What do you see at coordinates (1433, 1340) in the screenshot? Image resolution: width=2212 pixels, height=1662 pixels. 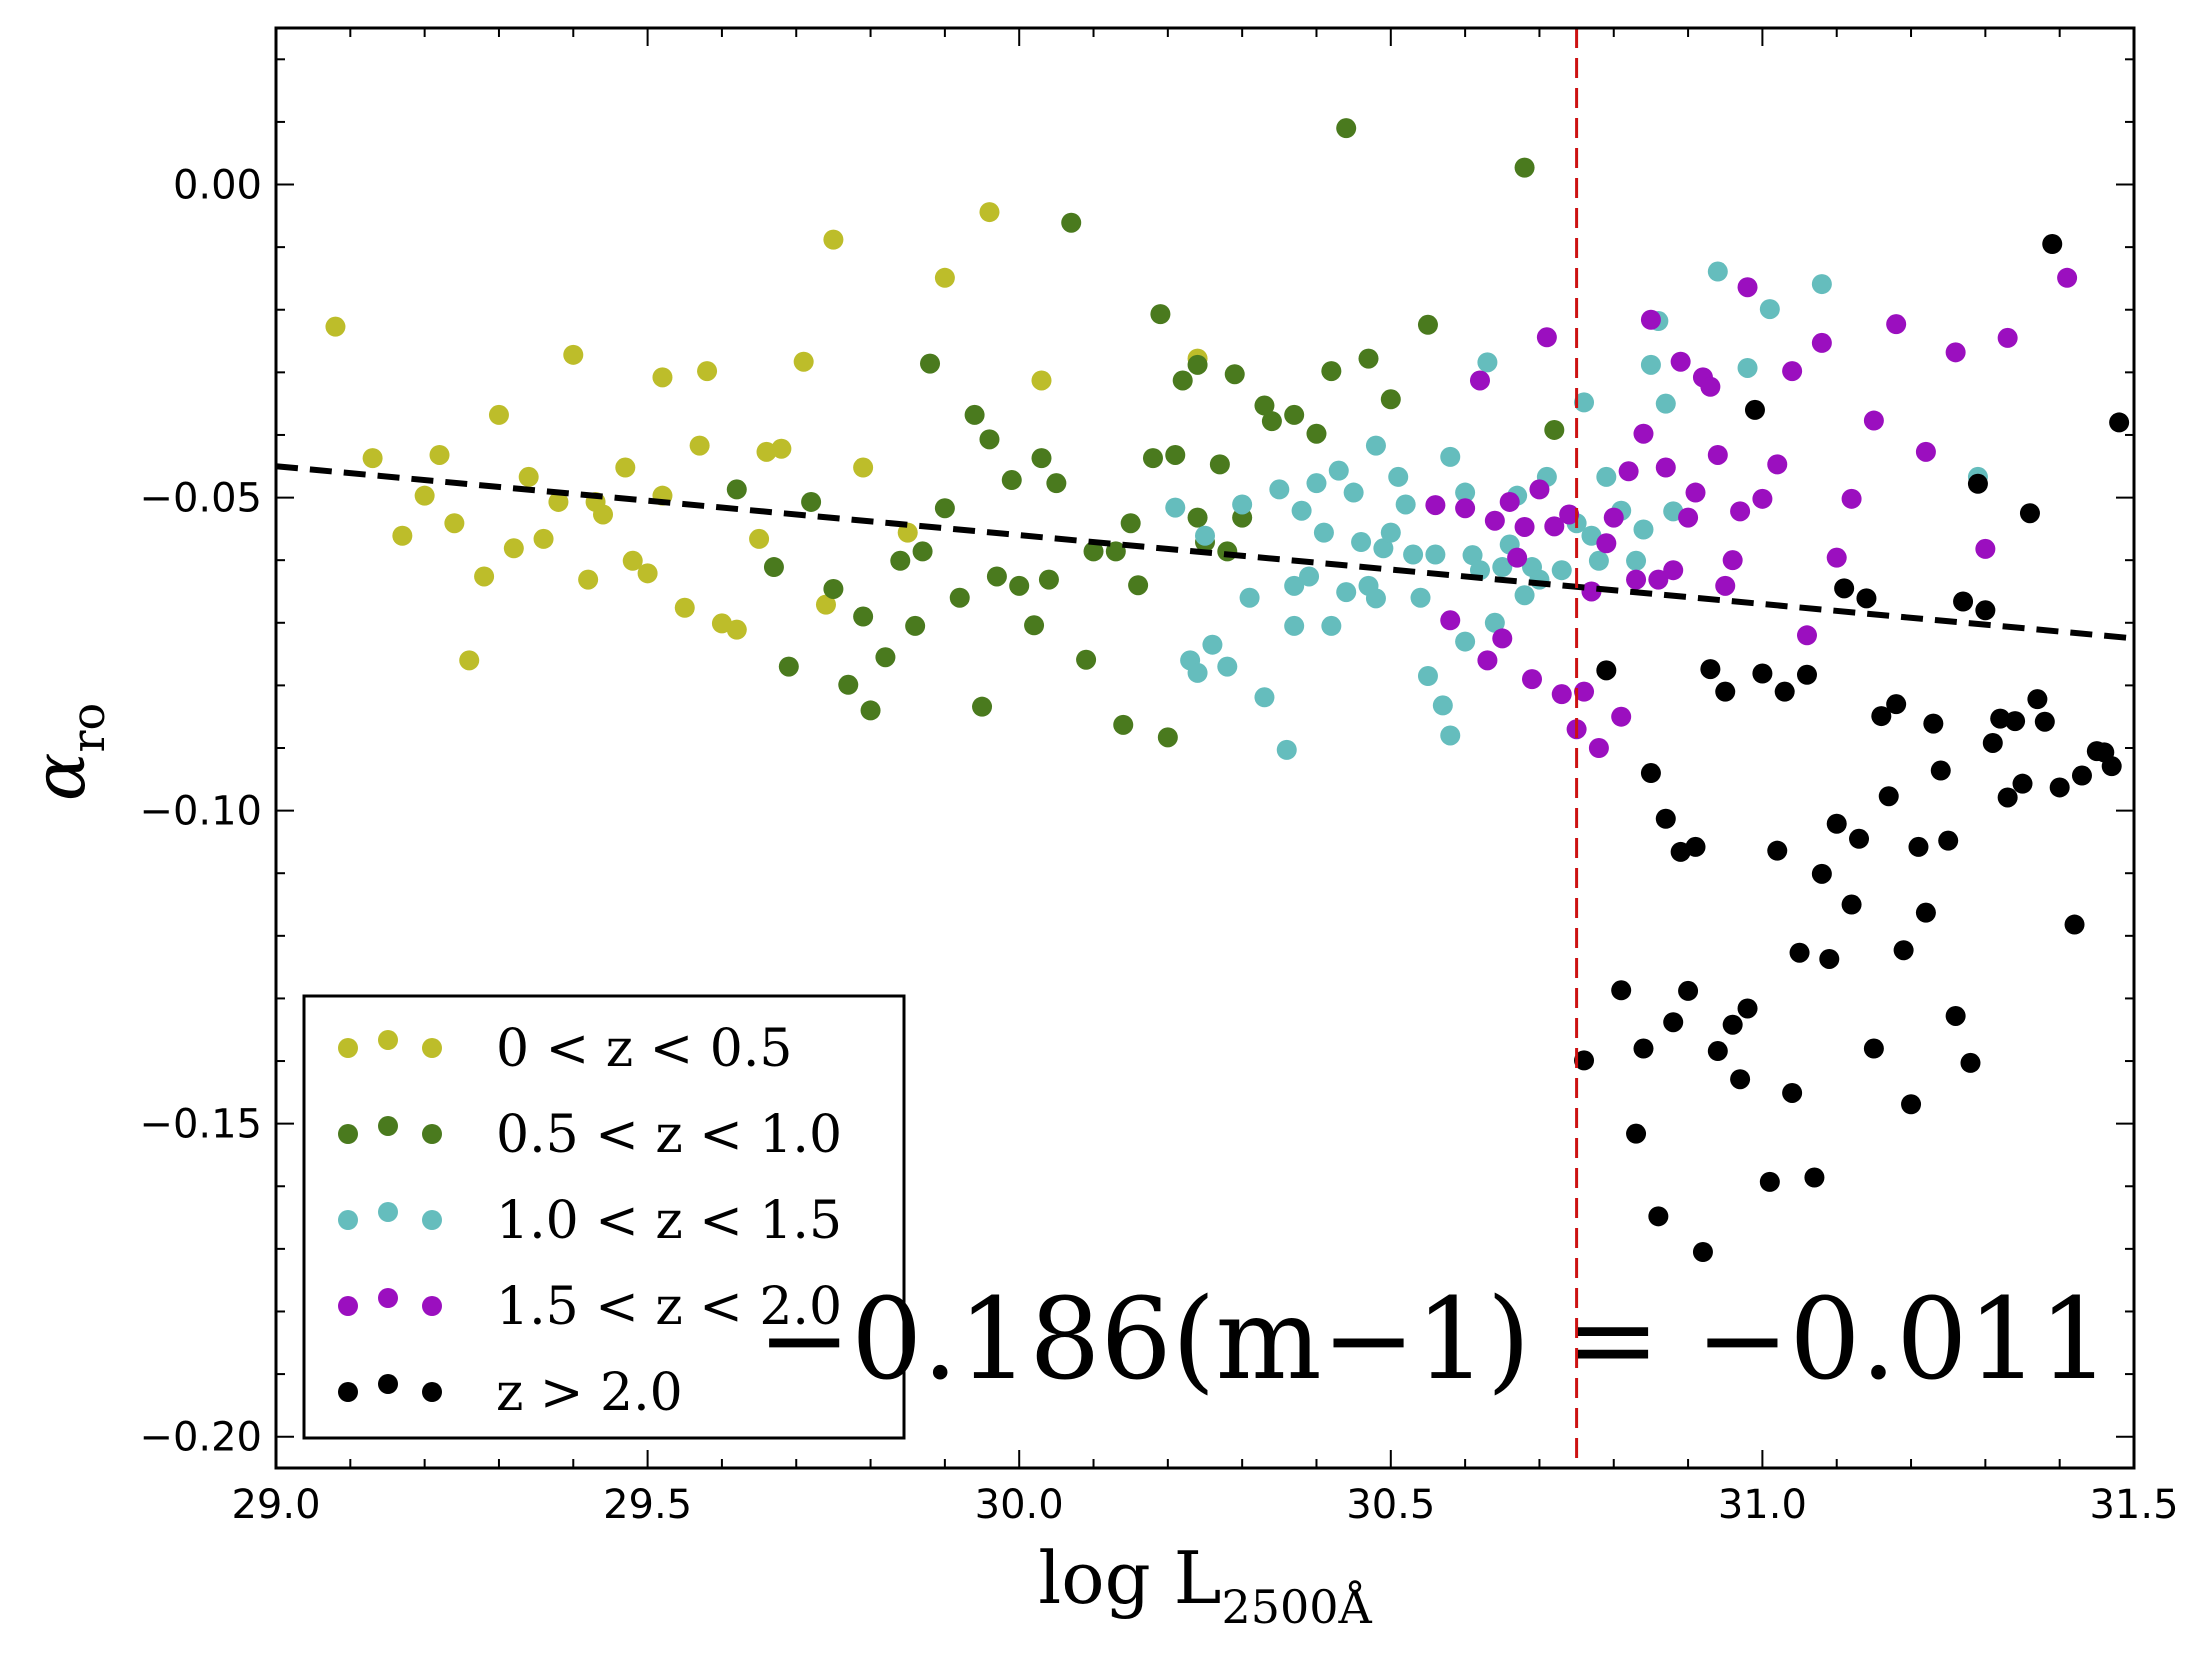 I see `fit-annotation: −0.186(m−1) = −0.011` at bounding box center [1433, 1340].